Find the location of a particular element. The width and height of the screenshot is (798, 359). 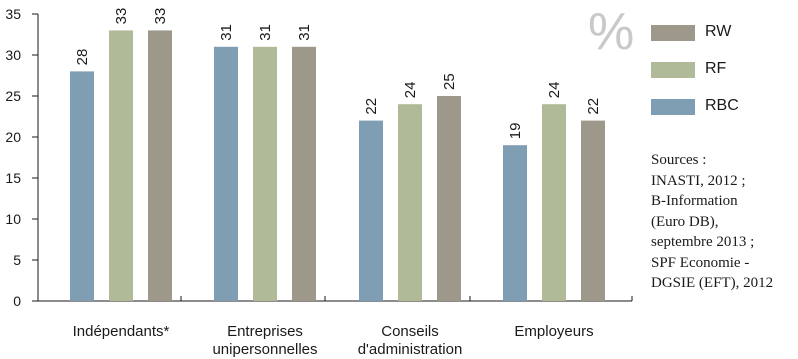

y-tick-label: 35 is located at coordinates (13, 14).